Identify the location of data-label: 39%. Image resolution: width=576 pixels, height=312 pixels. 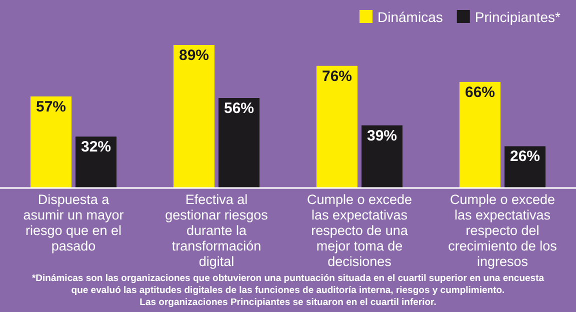
(382, 135).